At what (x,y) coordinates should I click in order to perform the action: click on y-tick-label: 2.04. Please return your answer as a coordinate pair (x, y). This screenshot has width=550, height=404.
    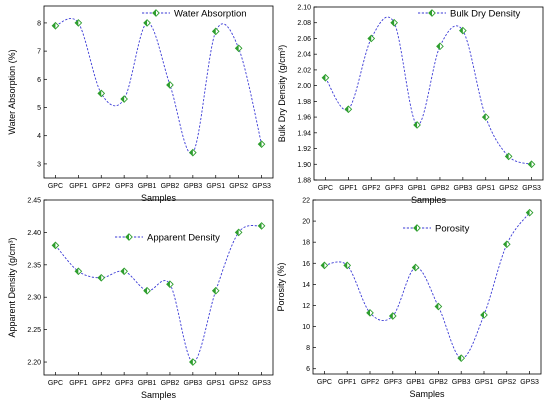
    Looking at the image, I should click on (304, 55).